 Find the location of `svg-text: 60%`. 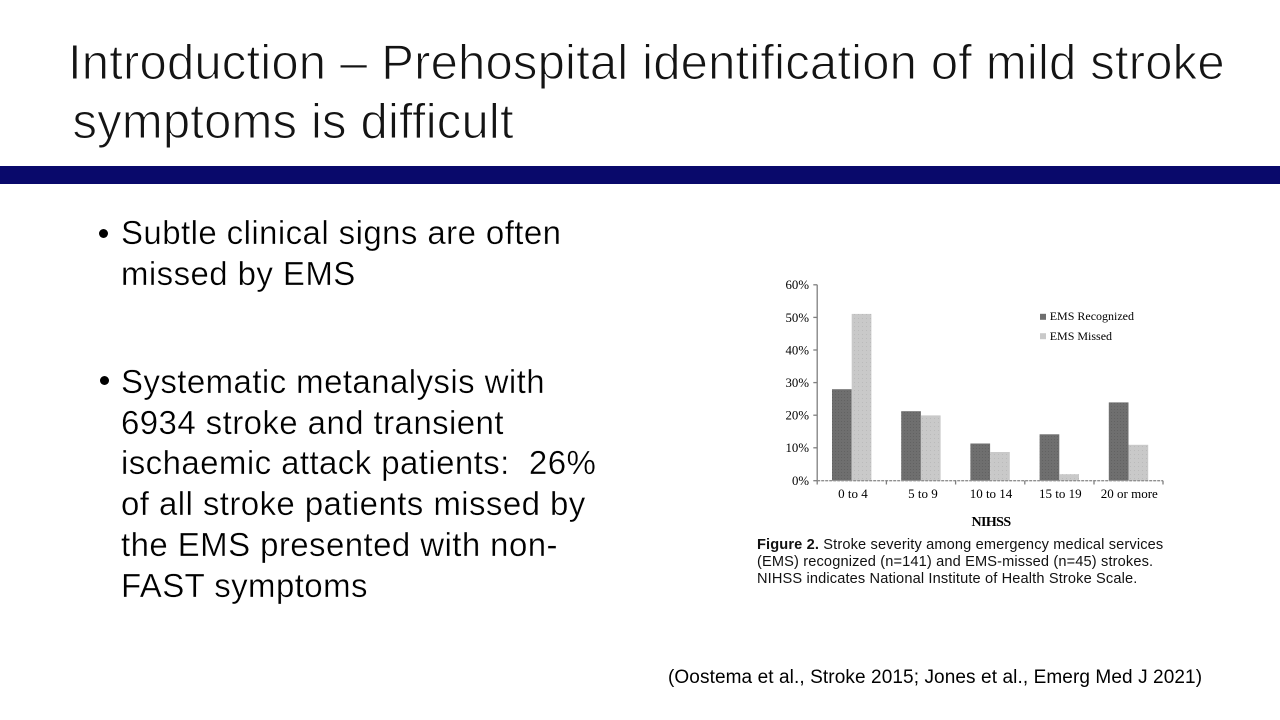

svg-text: 60% is located at coordinates (798, 285).